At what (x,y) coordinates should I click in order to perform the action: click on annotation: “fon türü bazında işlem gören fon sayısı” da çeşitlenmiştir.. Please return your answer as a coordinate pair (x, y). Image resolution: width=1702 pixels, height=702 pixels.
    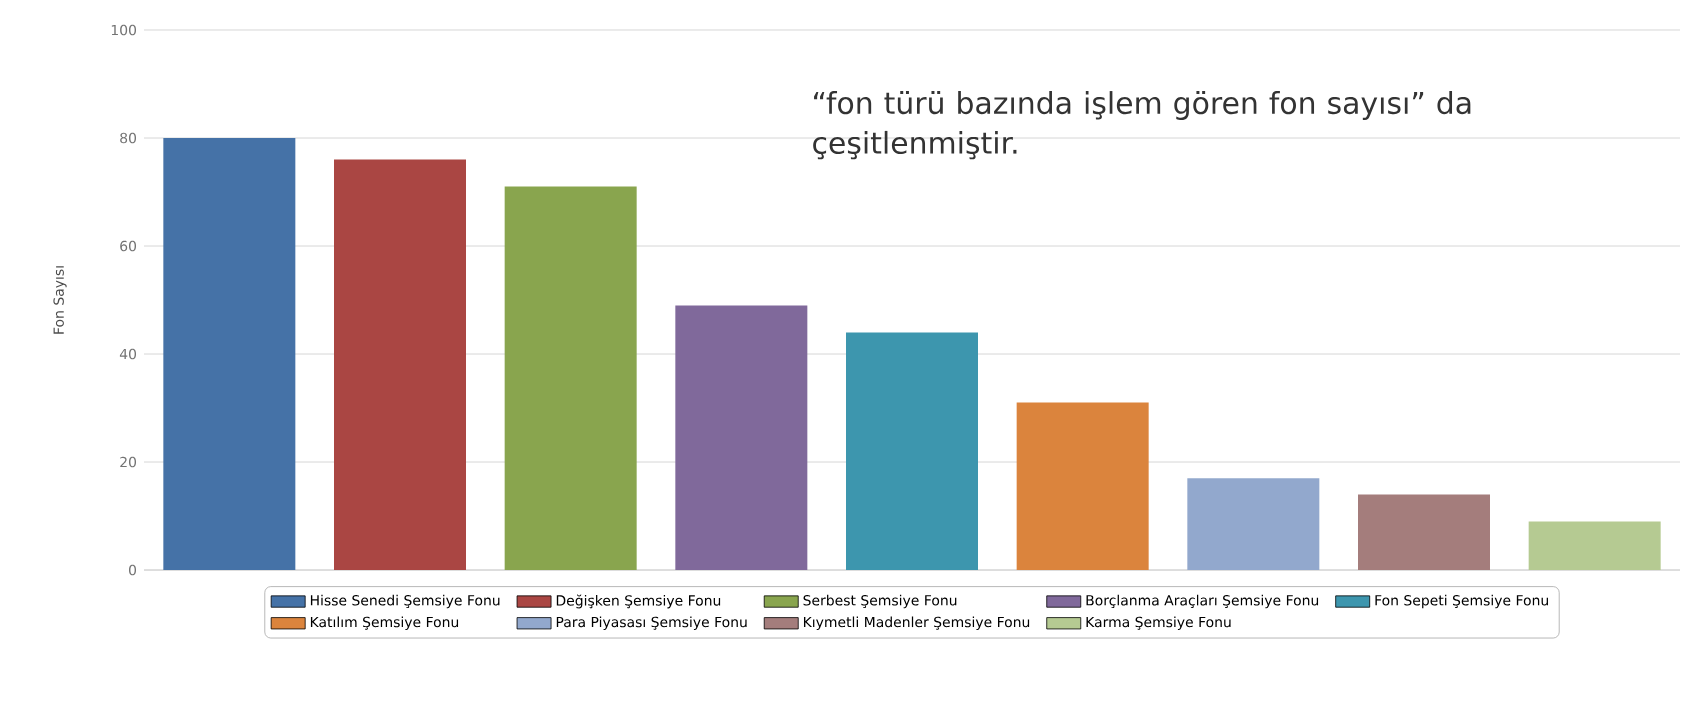
    Looking at the image, I should click on (1142, 125).